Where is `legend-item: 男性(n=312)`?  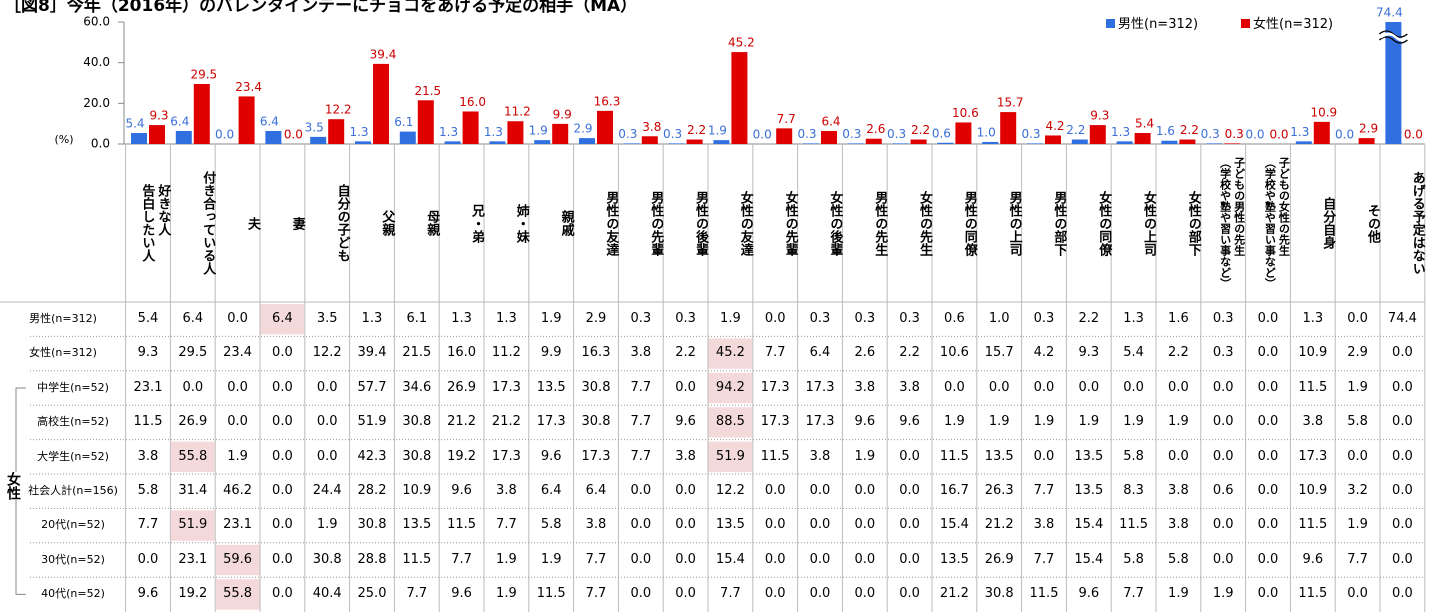 legend-item: 男性(n=312) is located at coordinates (1152, 22).